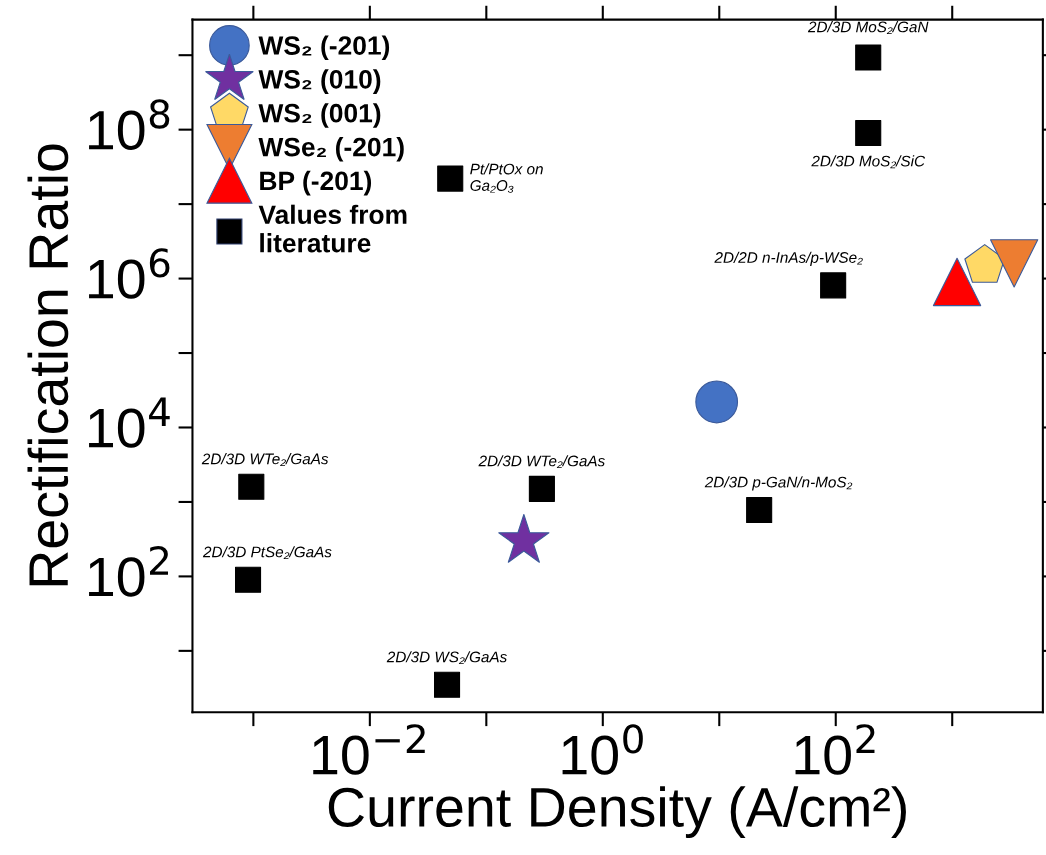  What do you see at coordinates (316, 183) in the screenshot?
I see `legend-label: BP (-201)` at bounding box center [316, 183].